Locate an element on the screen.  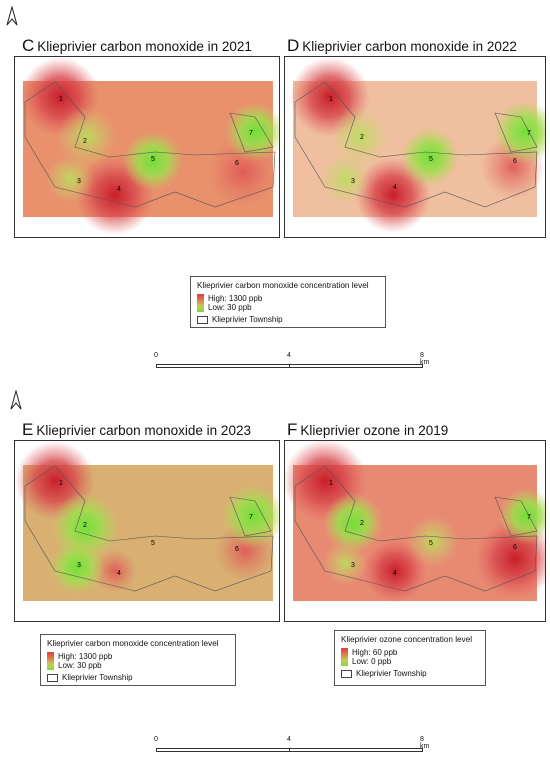
panel-c-title-text: Klieprivier carbon monoxide in 2021 is located at coordinates (144, 46).